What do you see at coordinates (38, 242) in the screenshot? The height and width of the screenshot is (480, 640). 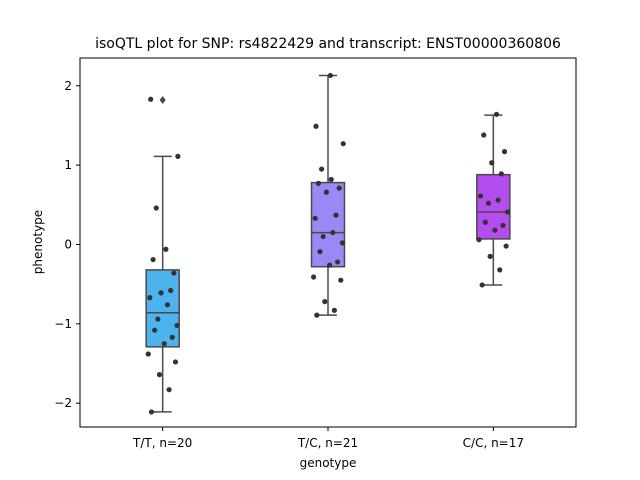 I see `y-axis-label: phenotype` at bounding box center [38, 242].